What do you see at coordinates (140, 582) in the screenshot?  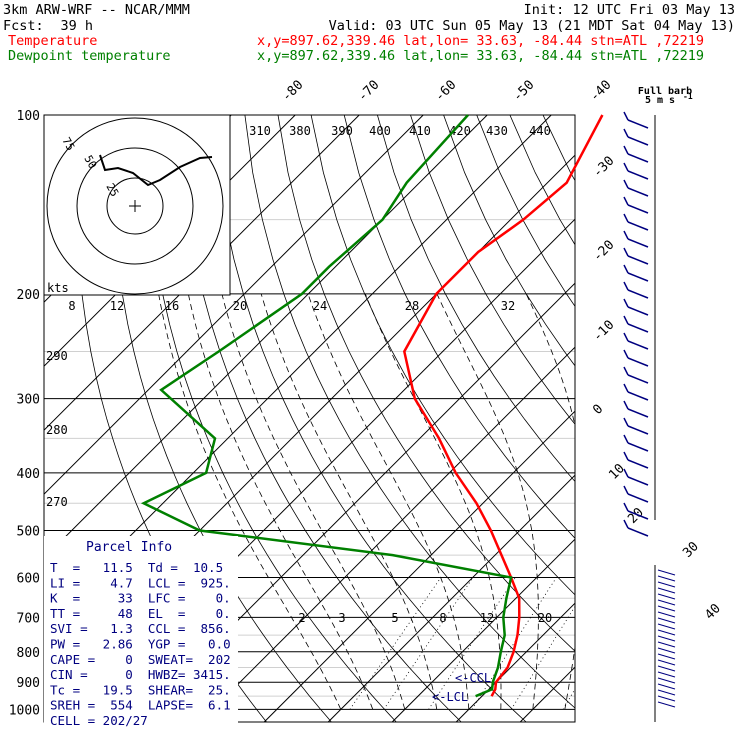 I see `parcel-info-row: LI = 4.7 LCL = 925.` at bounding box center [140, 582].